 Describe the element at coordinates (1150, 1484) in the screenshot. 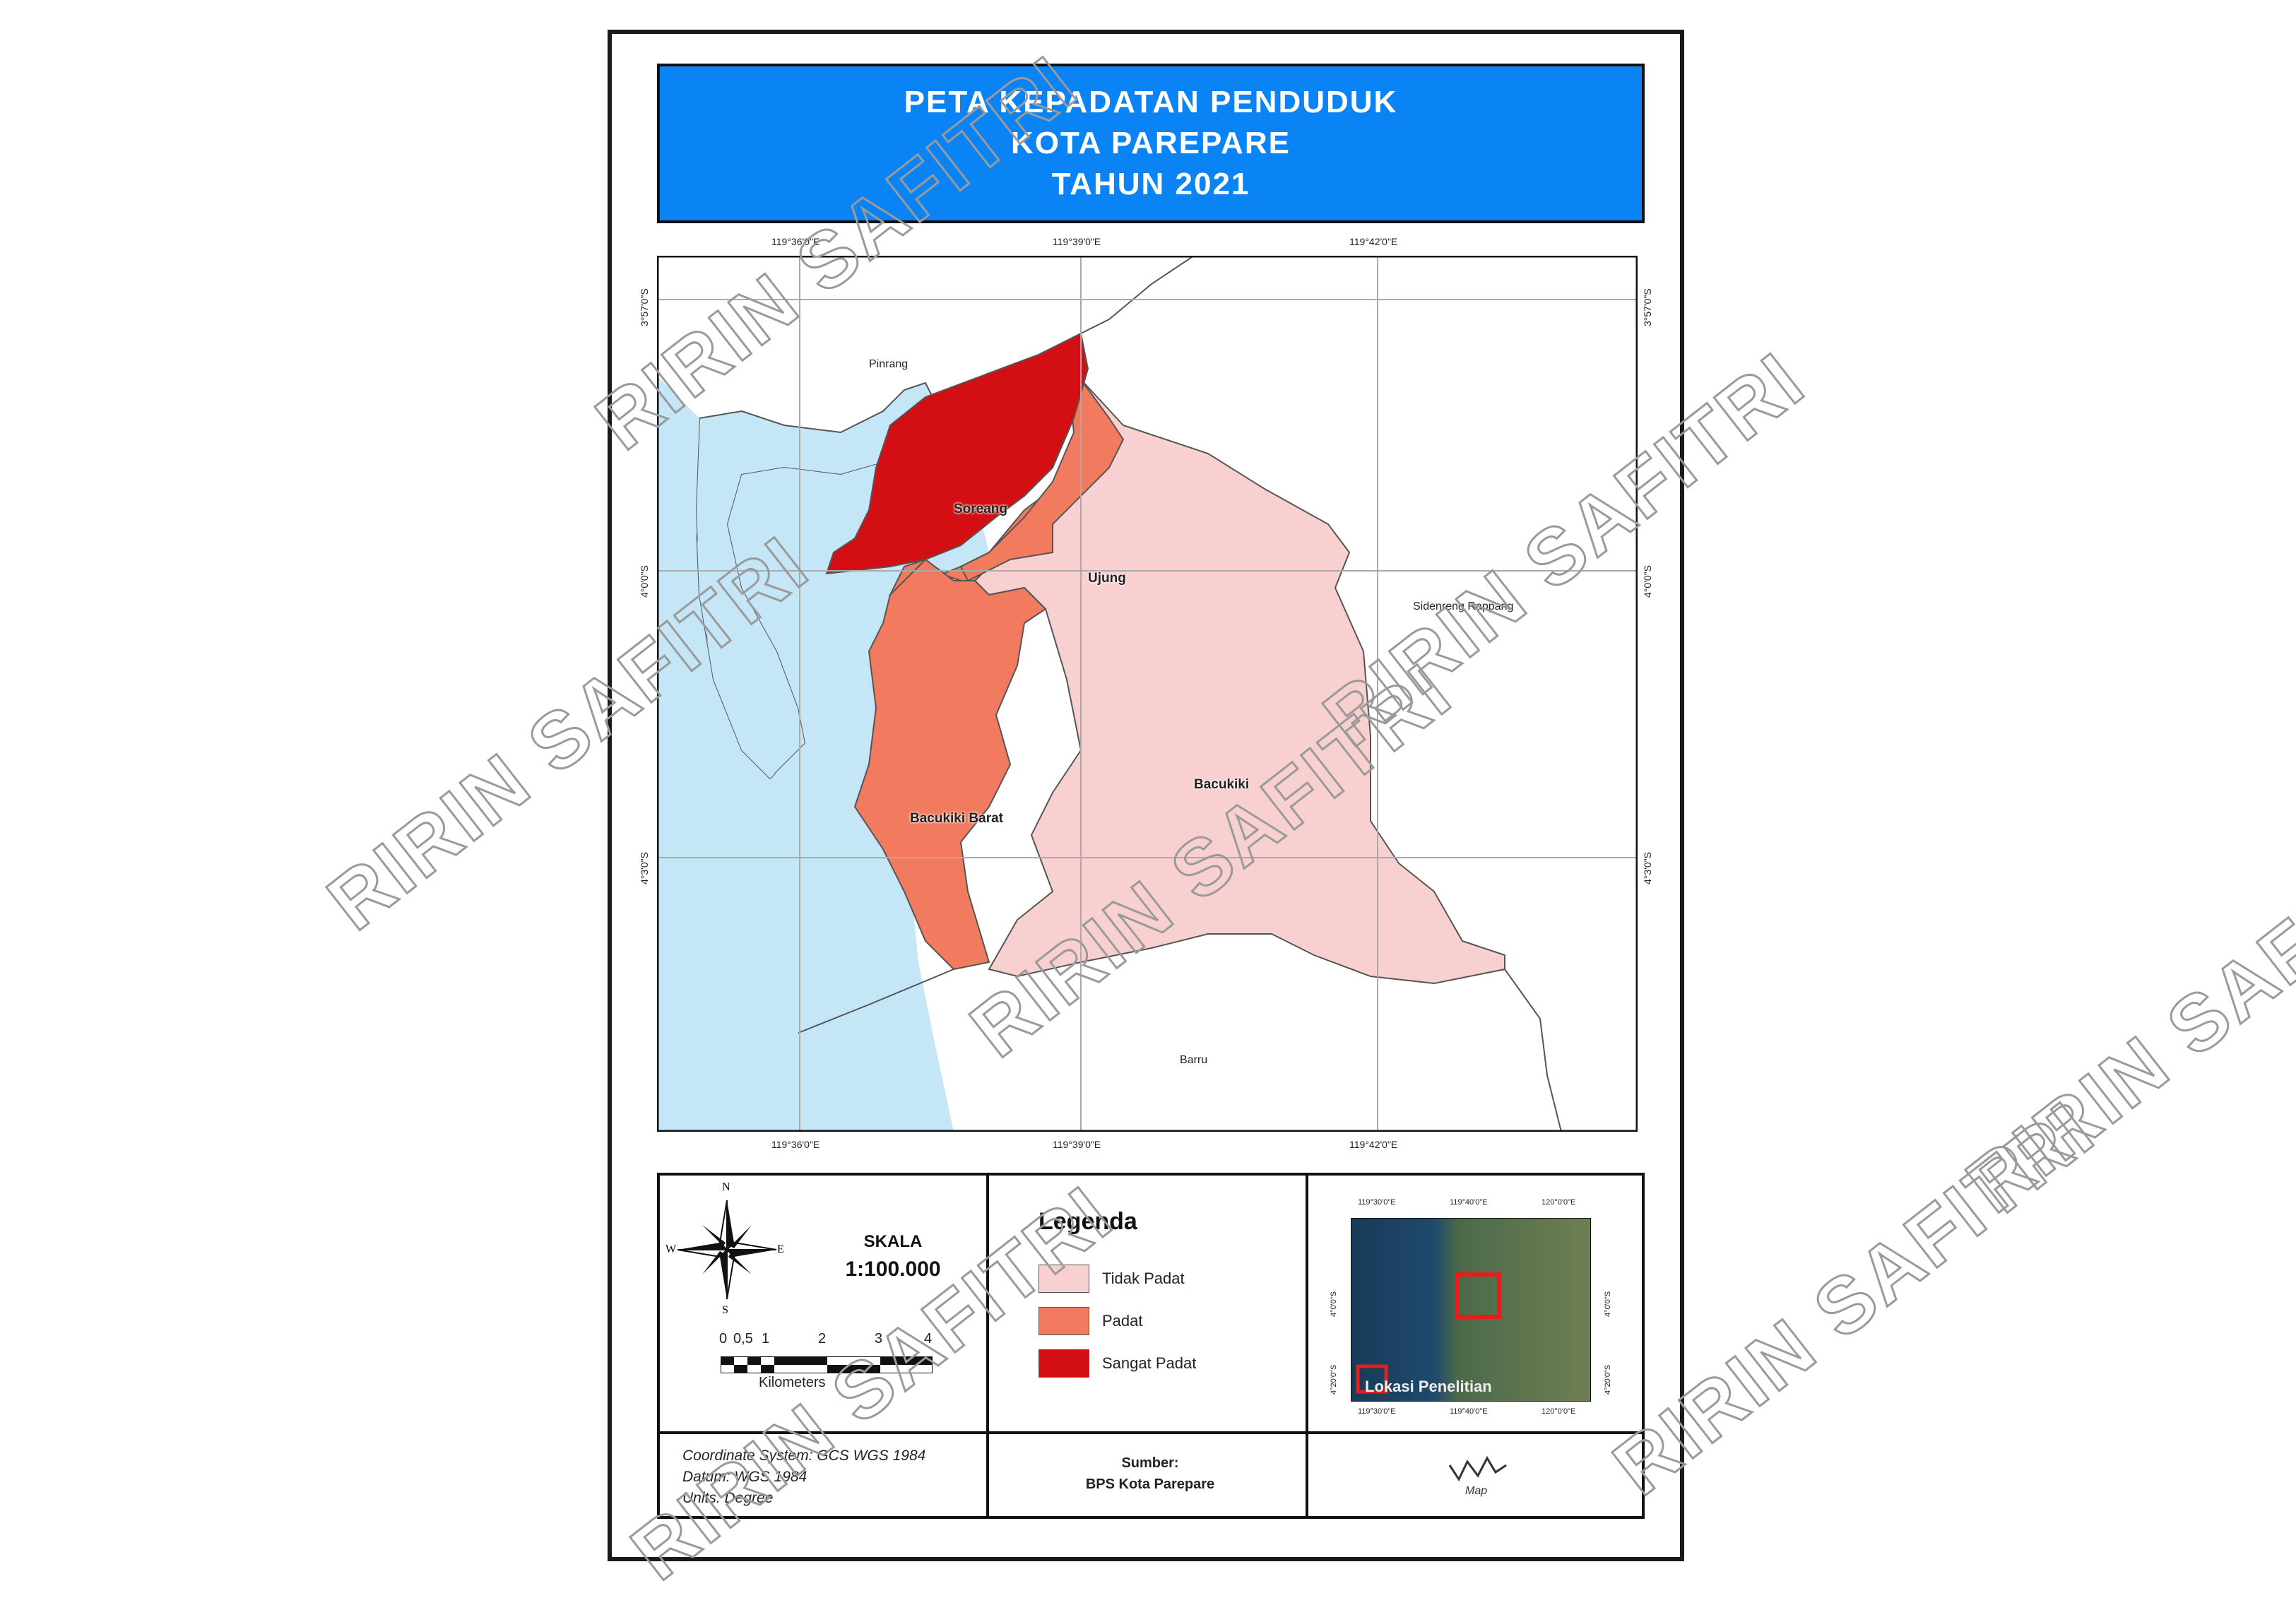

I see `source-value: BPS Kota Parepare` at that location.